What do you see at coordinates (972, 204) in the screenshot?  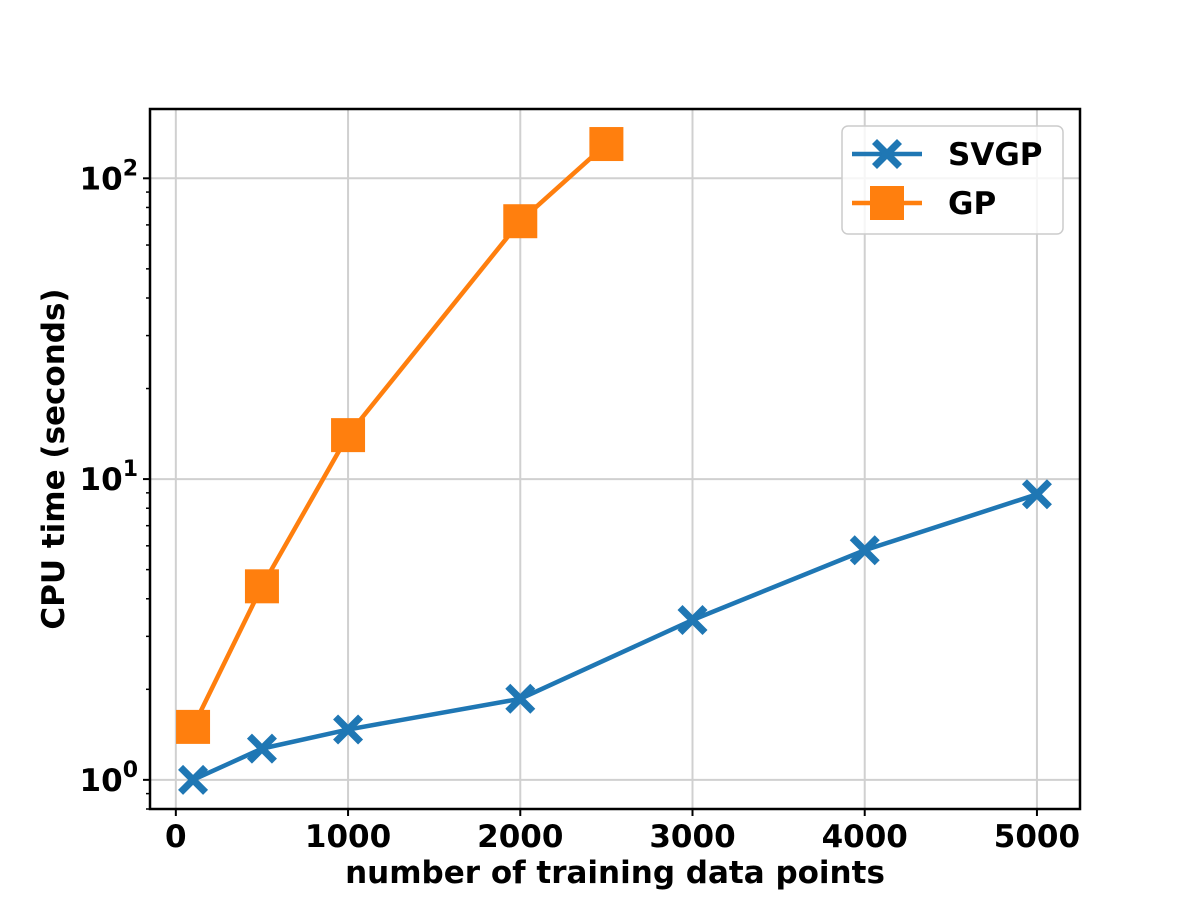 I see `legend-gp-label: GP` at bounding box center [972, 204].